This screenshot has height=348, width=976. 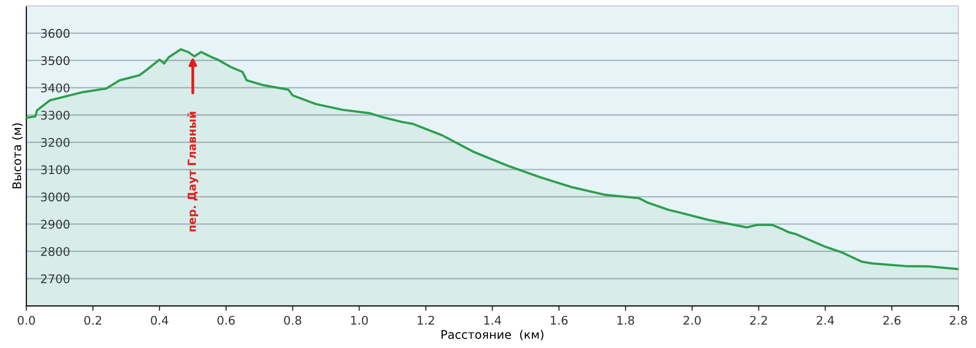 What do you see at coordinates (825, 320) in the screenshot?
I see `x-tick-label: 2.4` at bounding box center [825, 320].